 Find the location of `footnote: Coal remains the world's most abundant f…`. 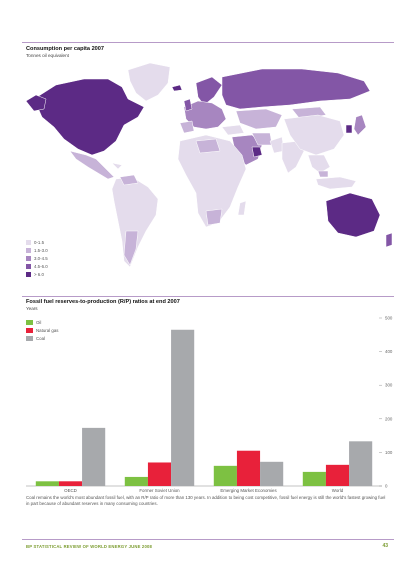

footnote: Coal remains the world's most abundant f… is located at coordinates (206, 500).